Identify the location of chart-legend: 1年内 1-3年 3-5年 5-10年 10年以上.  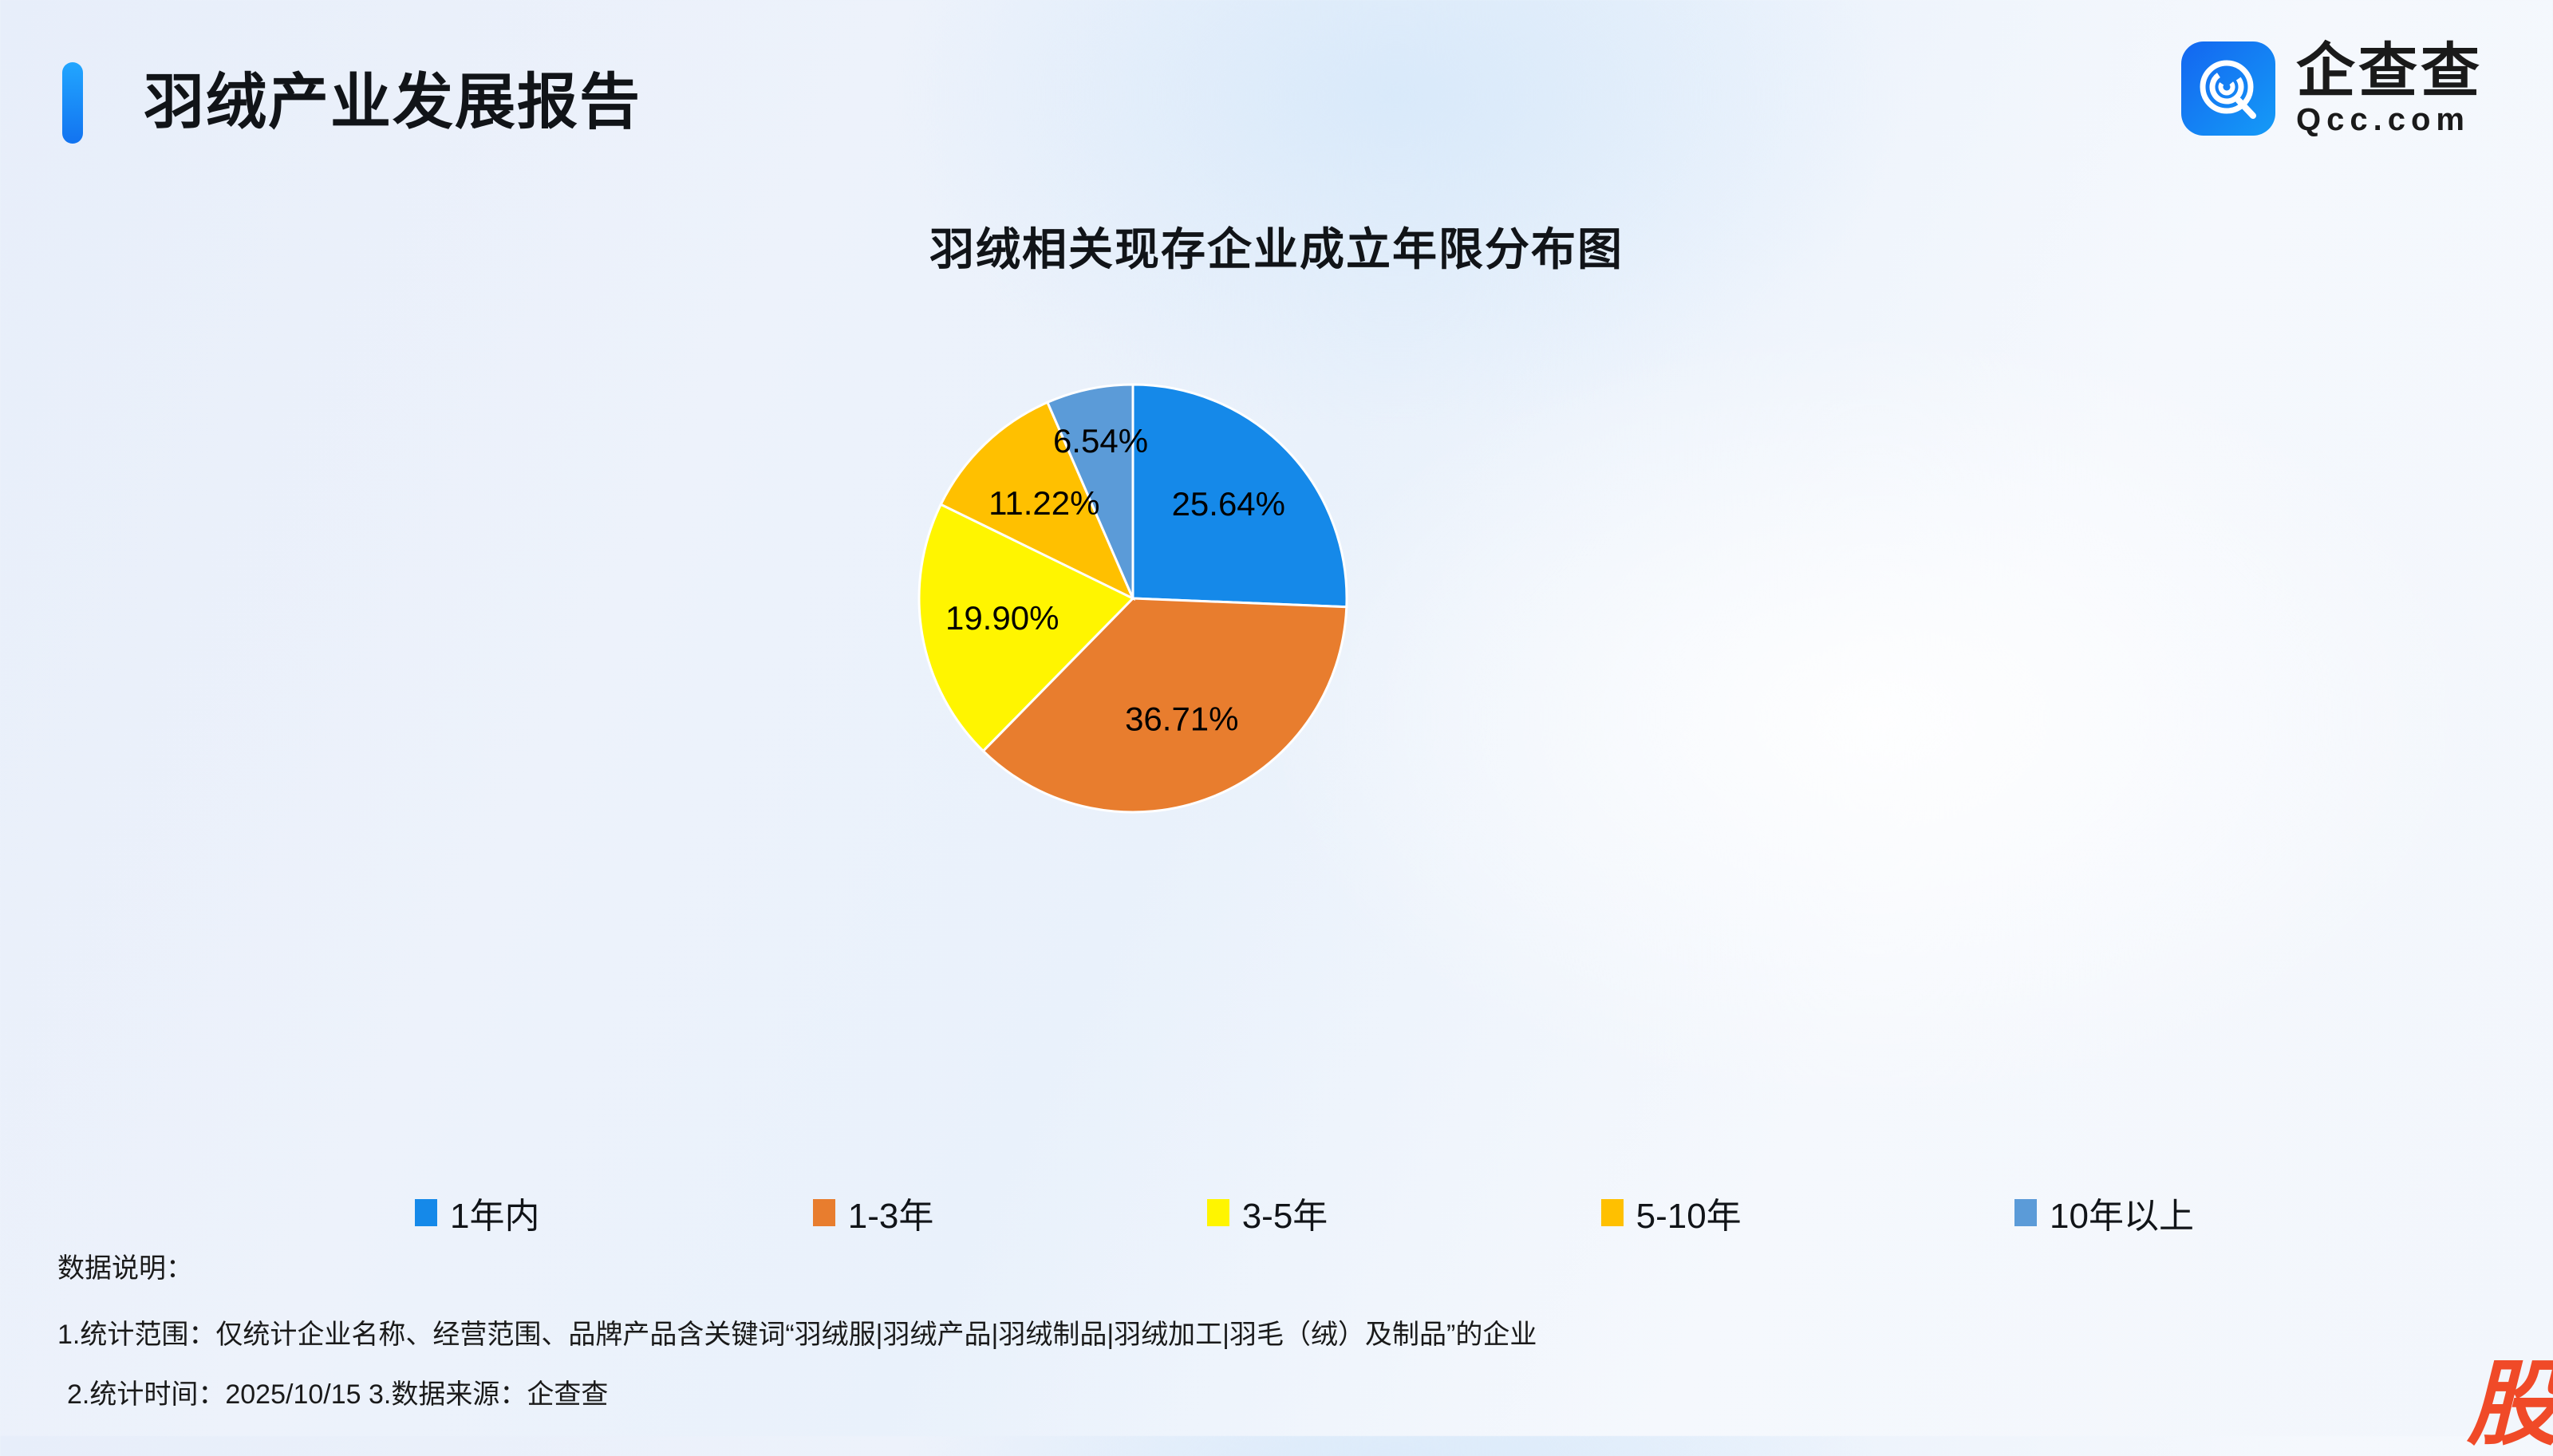
(1304, 1212).